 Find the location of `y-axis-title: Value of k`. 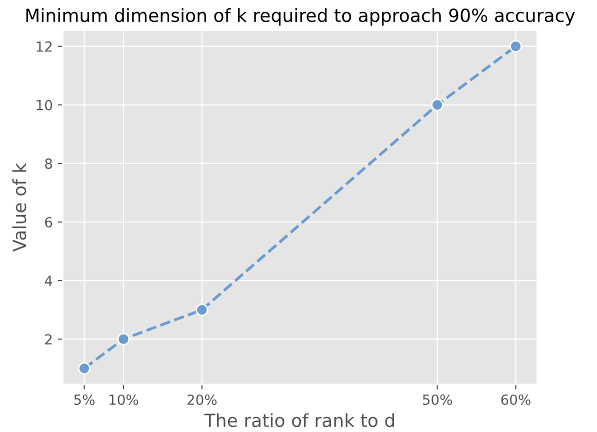

y-axis-title: Value of k is located at coordinates (19, 207).